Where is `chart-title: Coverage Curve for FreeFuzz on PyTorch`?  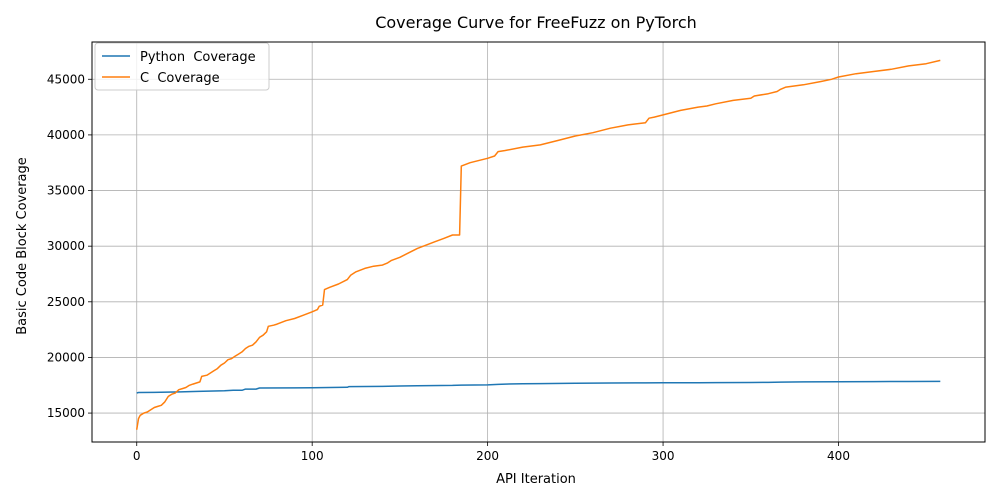
chart-title: Coverage Curve for FreeFuzz on PyTorch is located at coordinates (536, 22).